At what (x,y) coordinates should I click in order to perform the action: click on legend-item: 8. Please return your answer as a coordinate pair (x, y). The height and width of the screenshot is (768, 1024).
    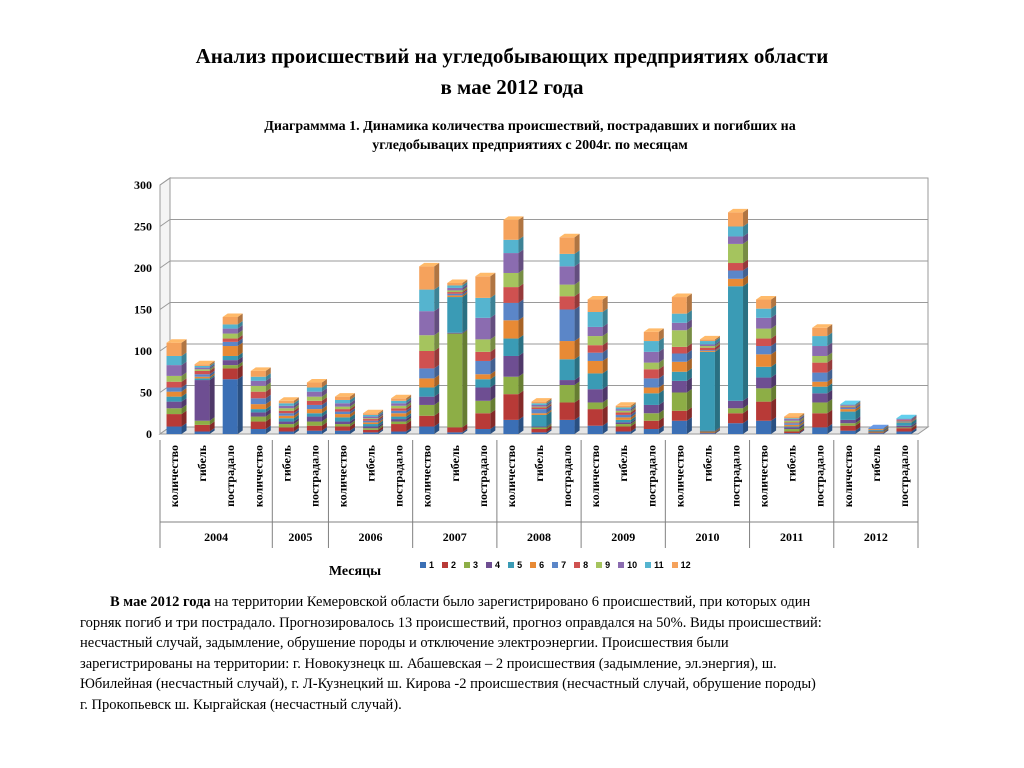
    Looking at the image, I should click on (581, 565).